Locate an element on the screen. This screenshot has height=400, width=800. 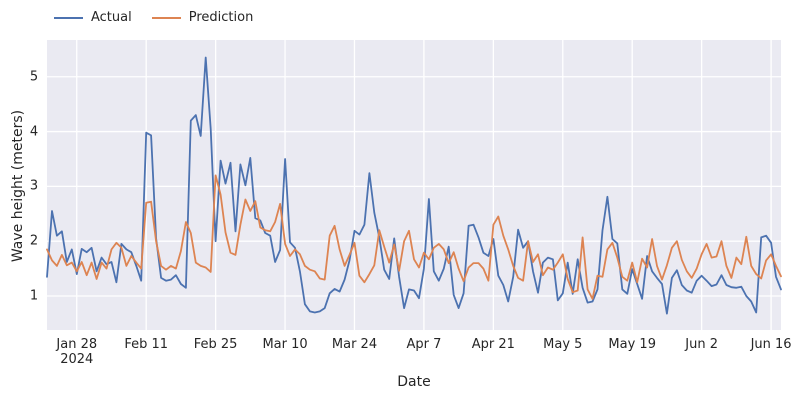
legend-label-prediction: Prediction is located at coordinates (221, 17).